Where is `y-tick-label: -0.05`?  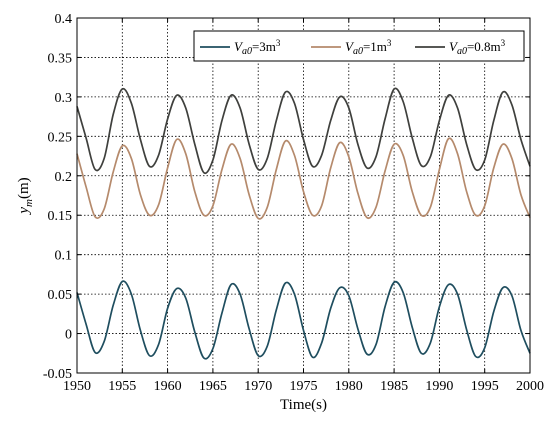
y-tick-label: -0.05 is located at coordinates (57, 374).